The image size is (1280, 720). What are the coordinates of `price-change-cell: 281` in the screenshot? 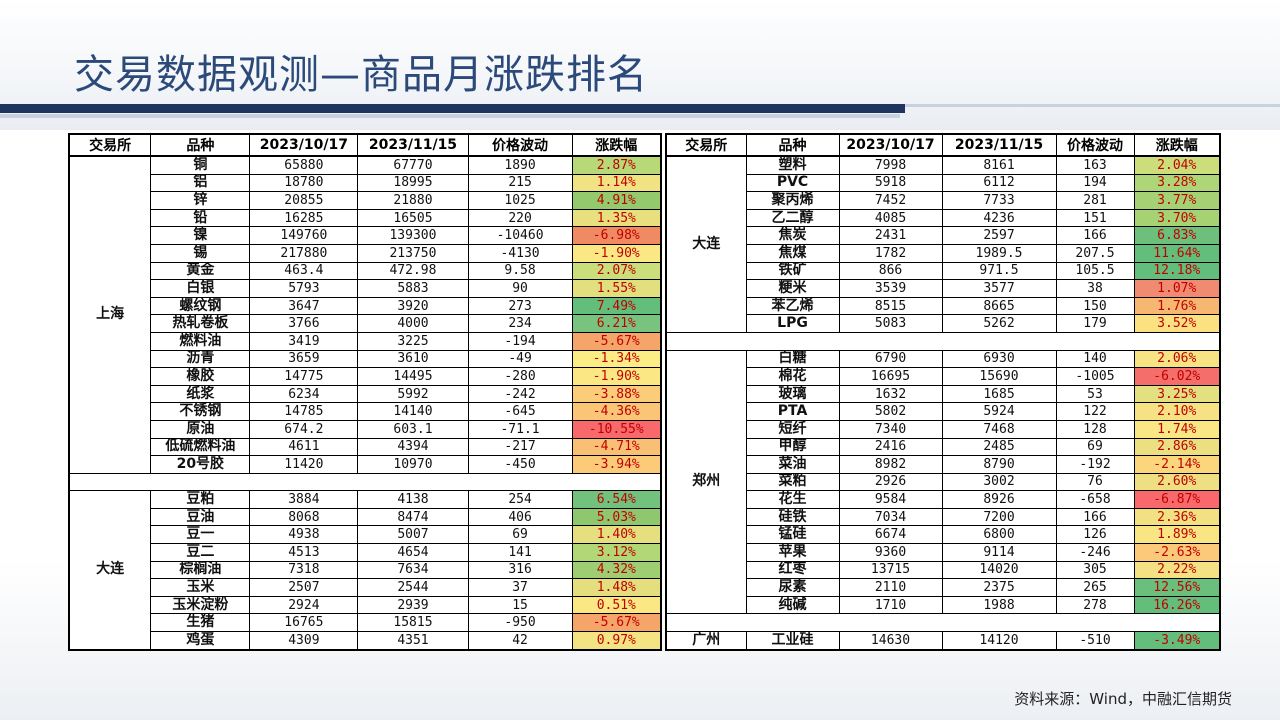 It's located at (1095, 200).